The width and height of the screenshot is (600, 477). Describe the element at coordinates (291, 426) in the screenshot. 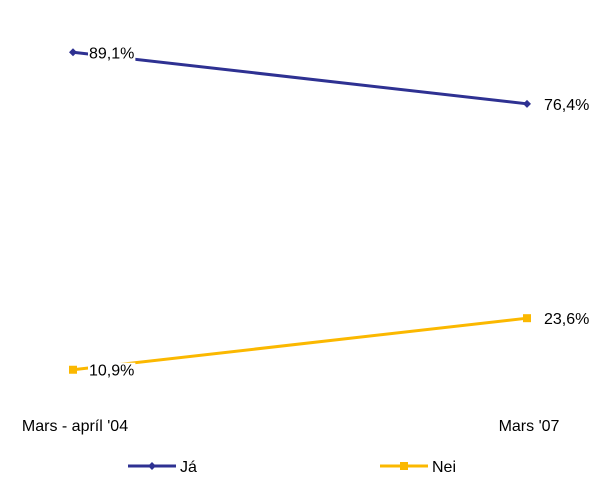

I see `x-axis-ticks: Mars - apríl '04 Mars '07` at that location.